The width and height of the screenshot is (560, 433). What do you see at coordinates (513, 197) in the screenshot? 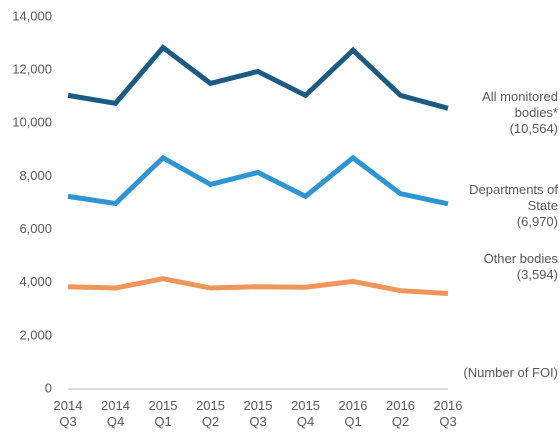
I see `series-label: Departments of State` at bounding box center [513, 197].